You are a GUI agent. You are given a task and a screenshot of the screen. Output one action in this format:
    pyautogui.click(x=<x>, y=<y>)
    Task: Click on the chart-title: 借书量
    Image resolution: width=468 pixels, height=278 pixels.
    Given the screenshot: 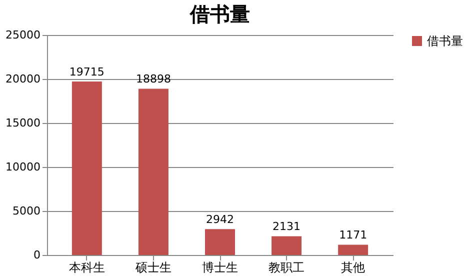 What is the action you would take?
    pyautogui.click(x=219, y=14)
    